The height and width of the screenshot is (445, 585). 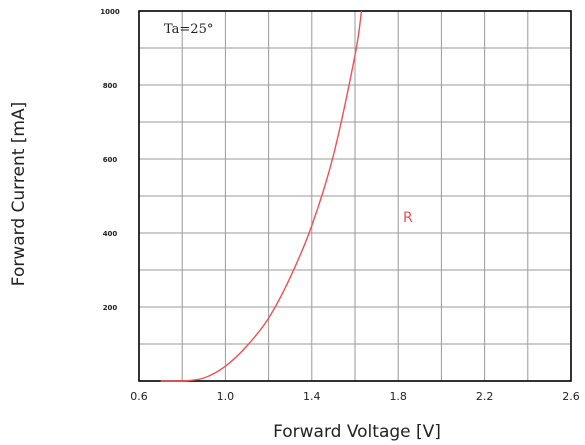 What do you see at coordinates (110, 234) in the screenshot?
I see `y-tick-label: 400` at bounding box center [110, 234].